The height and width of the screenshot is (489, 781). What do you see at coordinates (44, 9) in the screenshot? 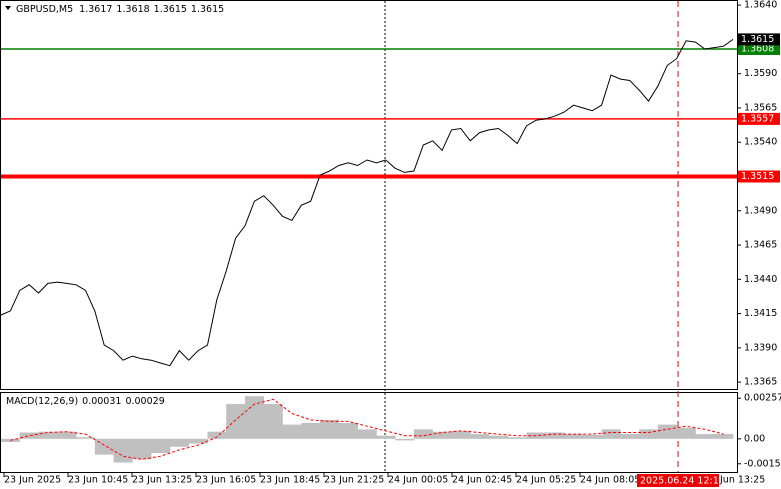
I see `symbol: GBPUSD,M5` at bounding box center [44, 9].